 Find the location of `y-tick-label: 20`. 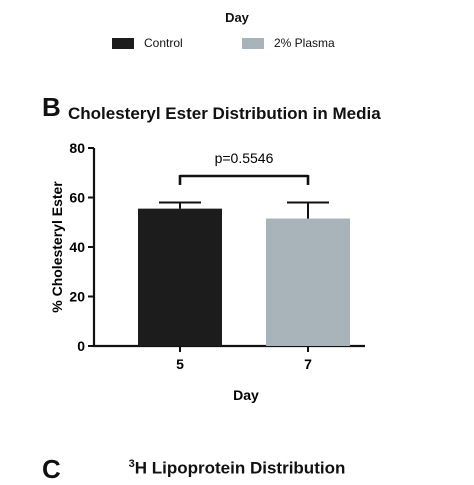

y-tick-label: 20 is located at coordinates (77, 297).